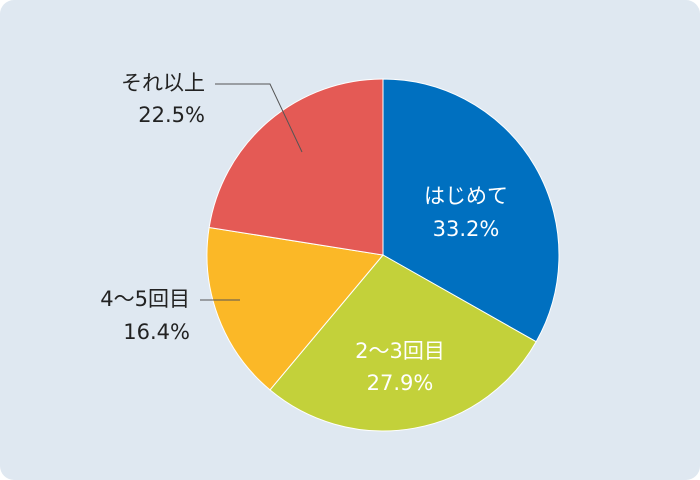 Image resolution: width=700 pixels, height=480 pixels. What do you see at coordinates (171, 115) in the screenshot?
I see `value-label: 22.5%` at bounding box center [171, 115].